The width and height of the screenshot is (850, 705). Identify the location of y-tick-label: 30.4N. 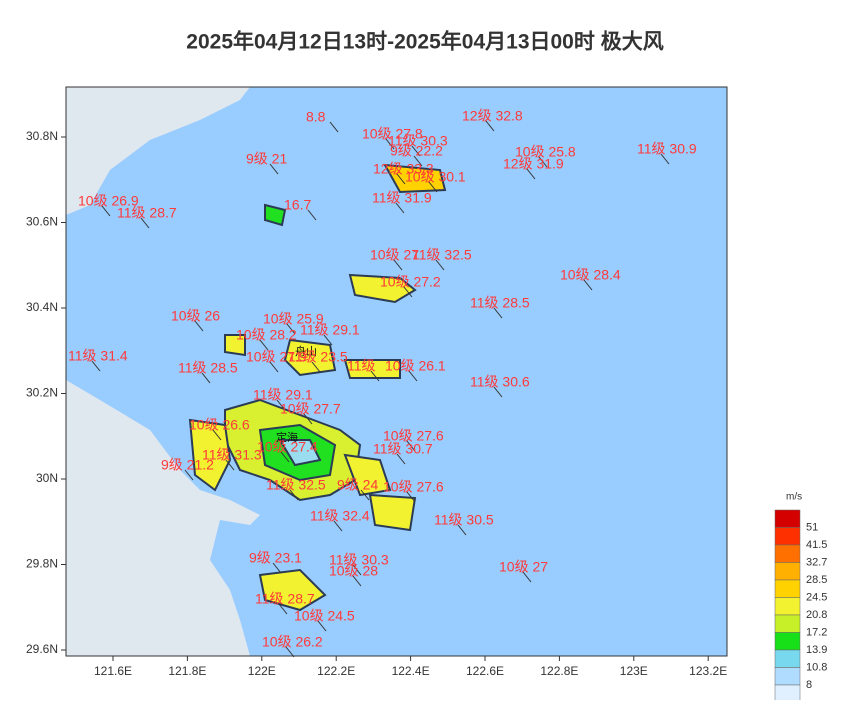
(42, 307).